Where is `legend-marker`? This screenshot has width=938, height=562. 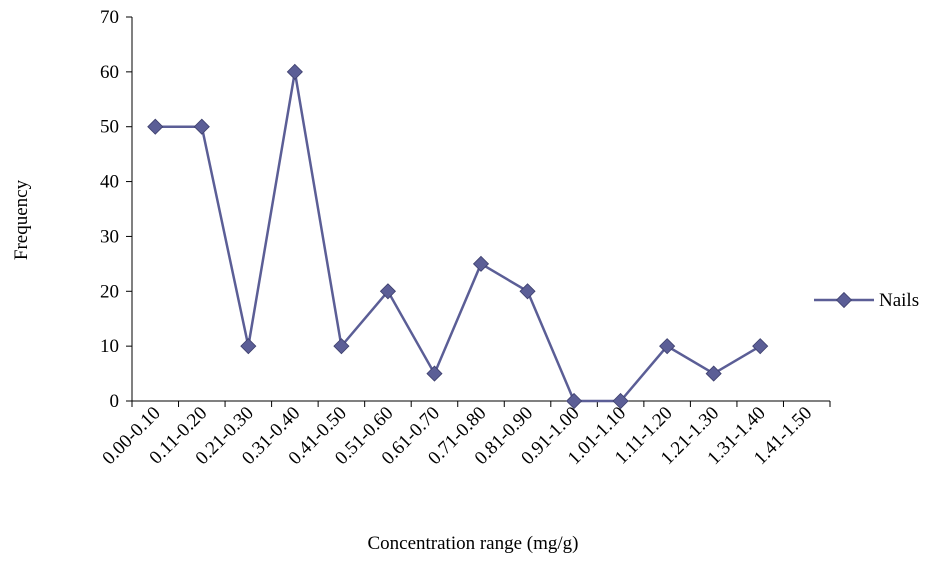
legend-marker is located at coordinates (844, 300).